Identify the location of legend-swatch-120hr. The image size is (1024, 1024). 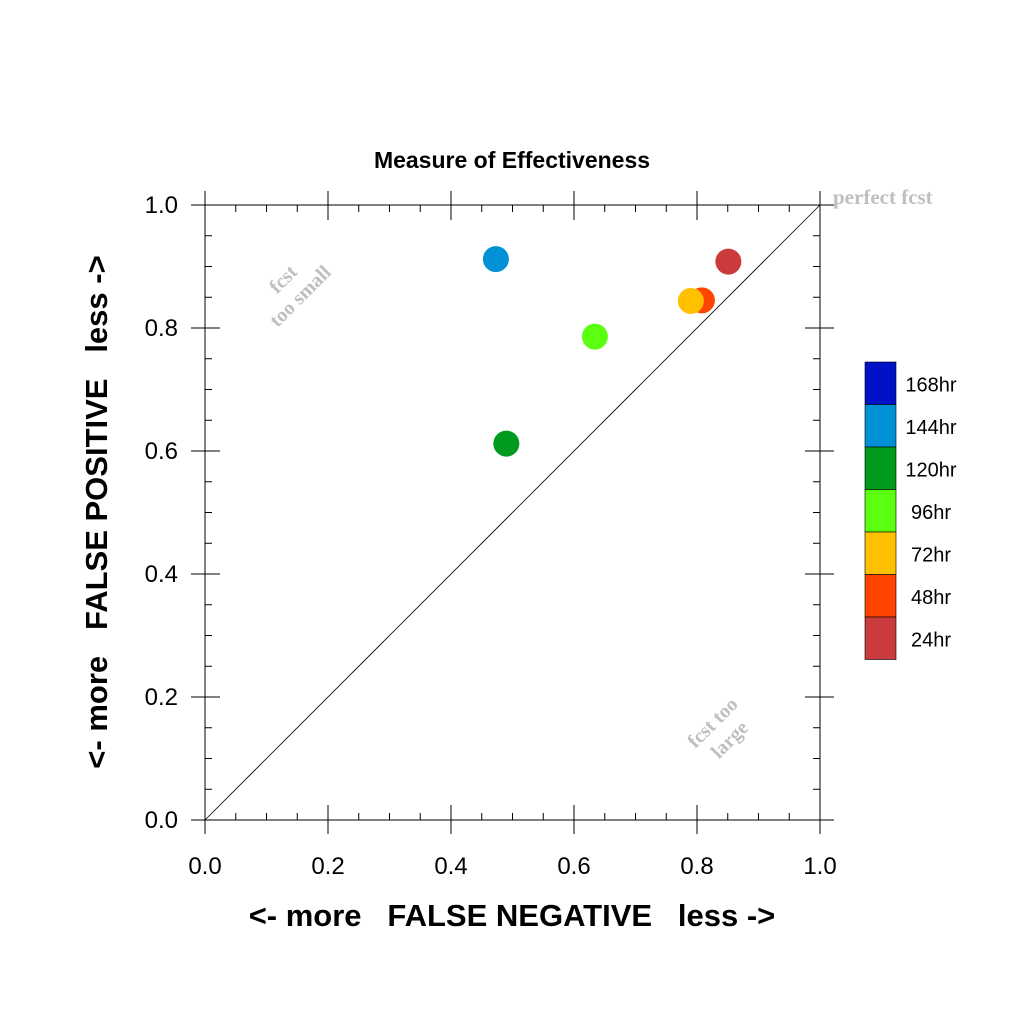
(880, 468).